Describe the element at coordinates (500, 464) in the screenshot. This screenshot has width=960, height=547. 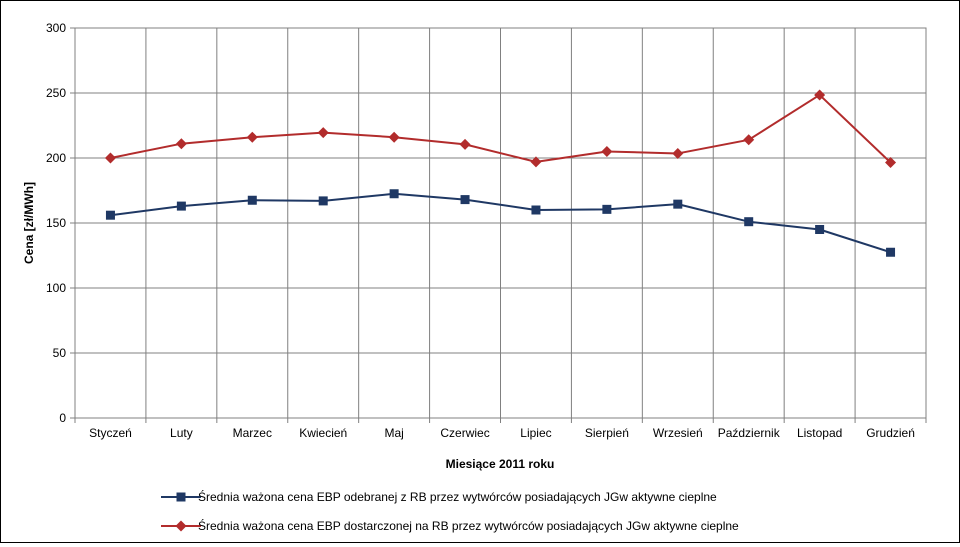
I see `x-axis-title: Miesiące 2011 roku` at that location.